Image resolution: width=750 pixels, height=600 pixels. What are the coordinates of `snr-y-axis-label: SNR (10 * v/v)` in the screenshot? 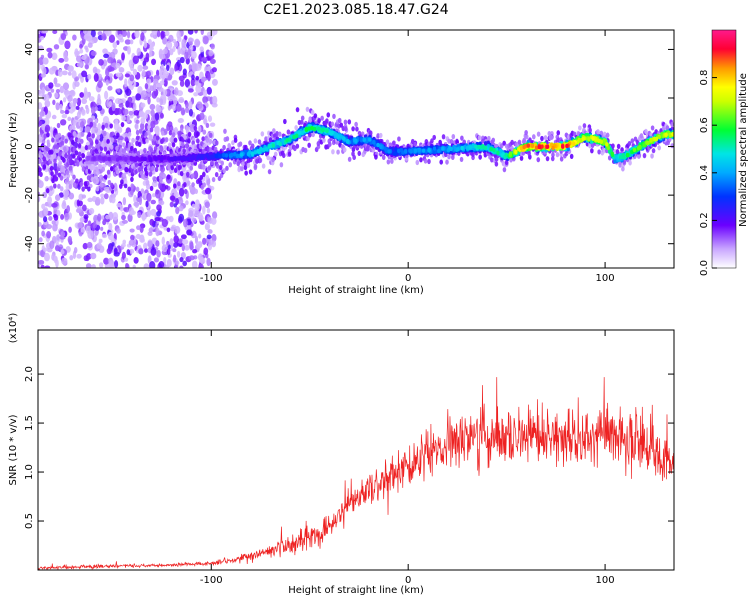 It's located at (13, 449).